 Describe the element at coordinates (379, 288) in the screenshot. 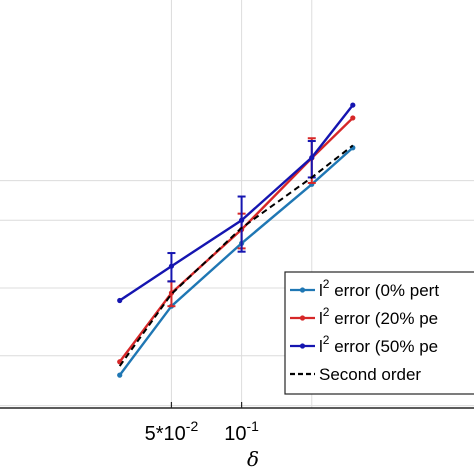

I see `legend-label: l2 error (0% pert` at that location.